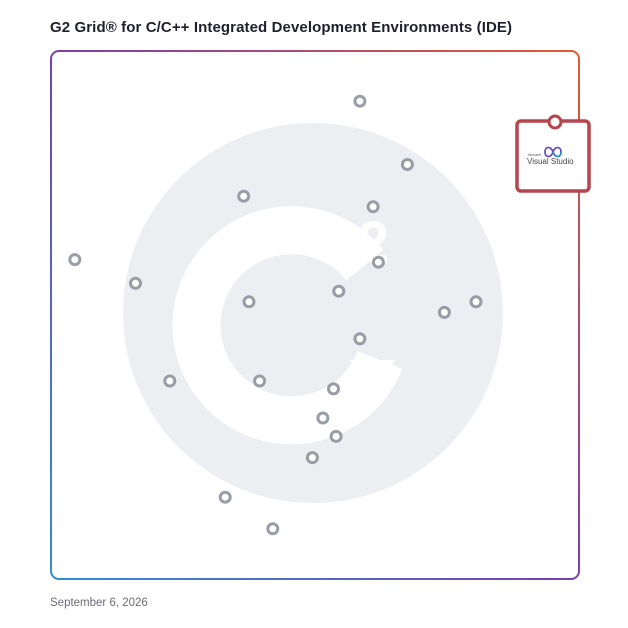  Describe the element at coordinates (550, 161) in the screenshot. I see `highlight-product-name: Visual Studio` at that location.